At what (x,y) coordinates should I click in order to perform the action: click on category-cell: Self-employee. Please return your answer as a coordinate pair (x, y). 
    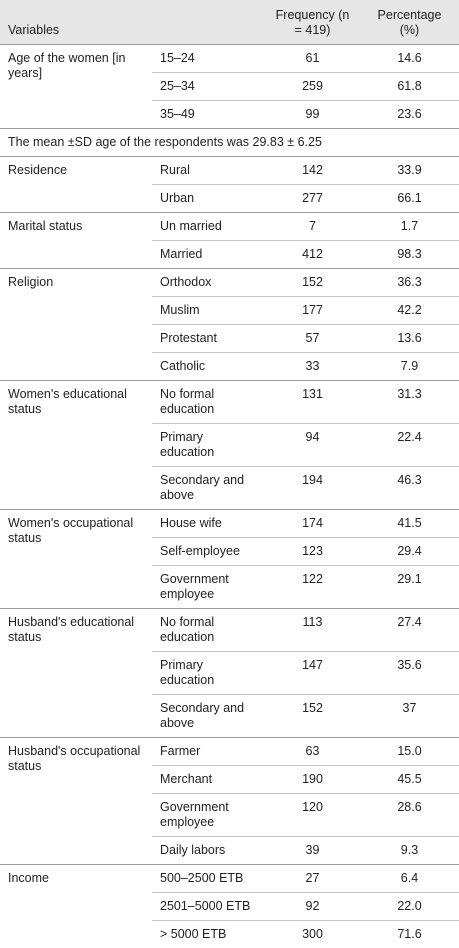
    Looking at the image, I should click on (208, 552).